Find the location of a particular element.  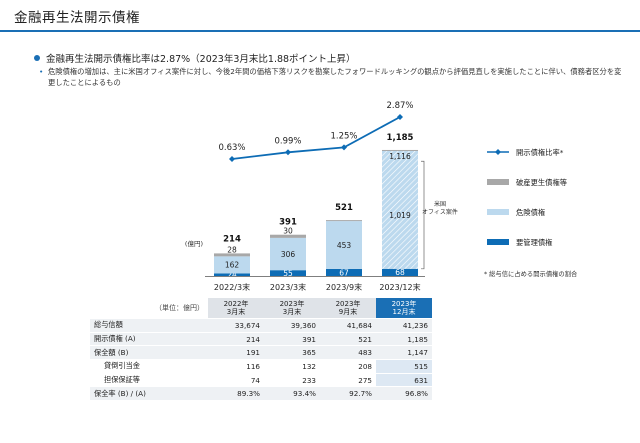

ratio-value-label: 0.63% is located at coordinates (231, 148).